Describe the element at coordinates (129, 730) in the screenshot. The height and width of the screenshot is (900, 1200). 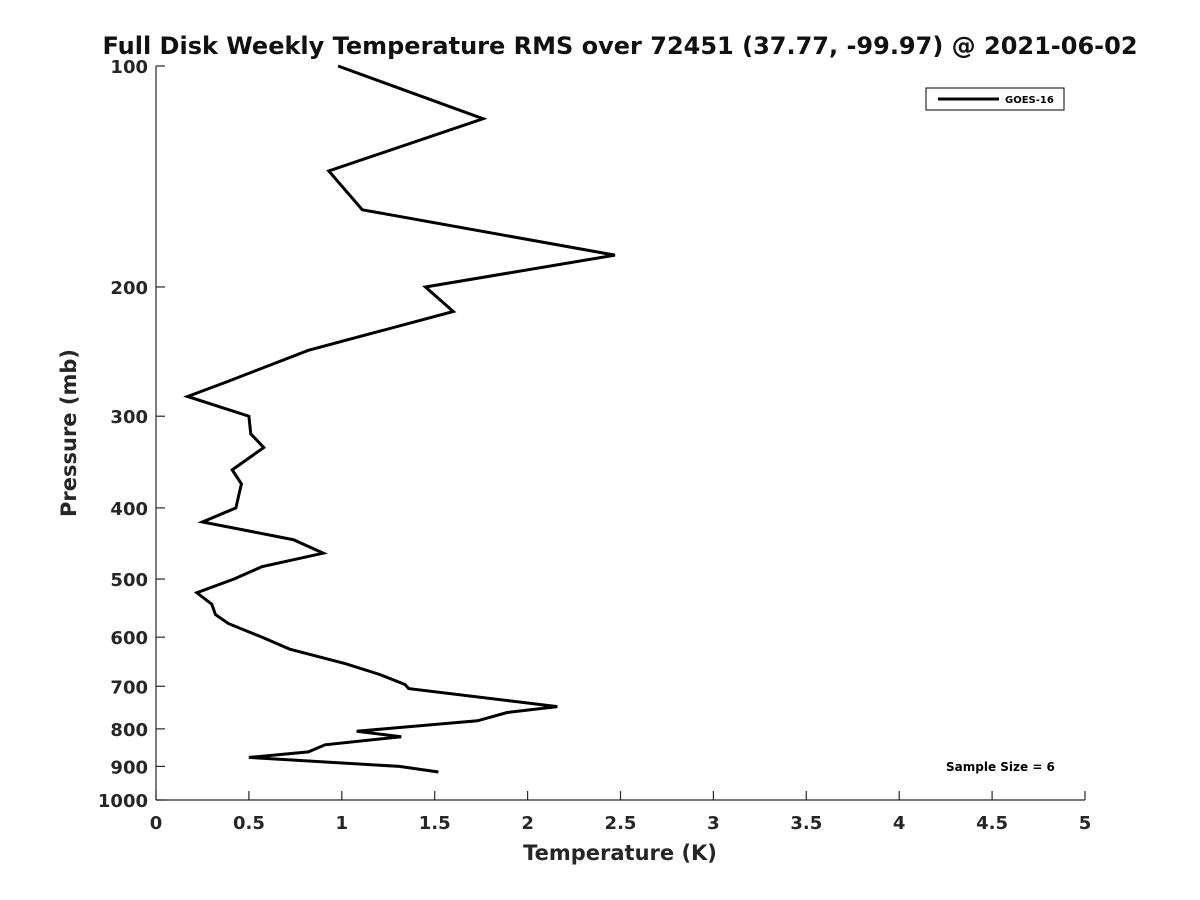
I see `y-tick-label: 800` at that location.